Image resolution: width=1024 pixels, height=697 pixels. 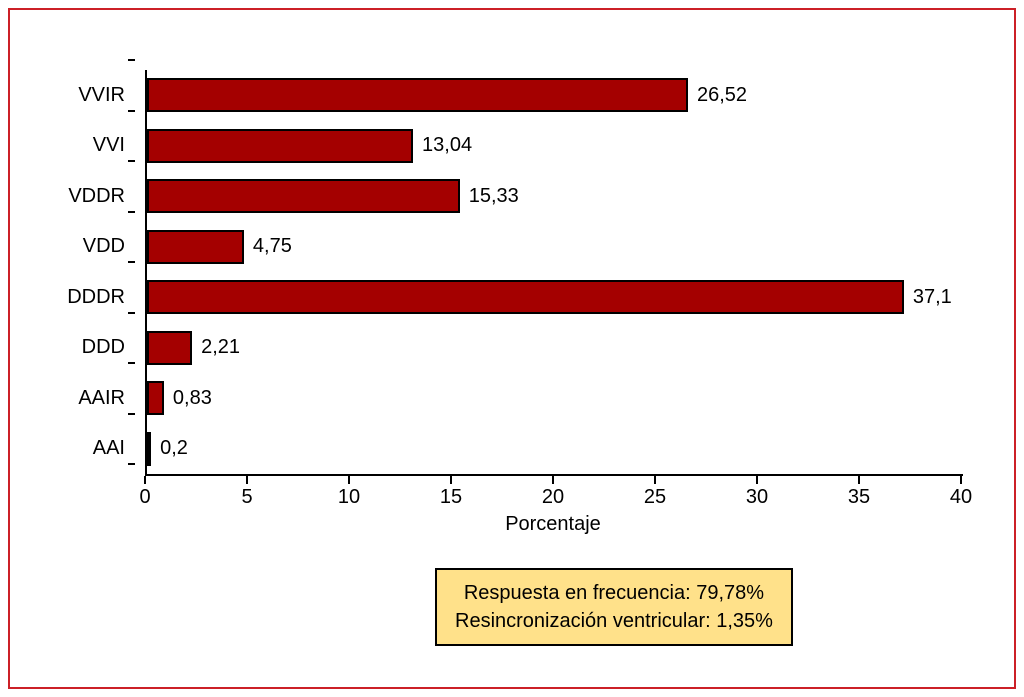 I want to click on bar-vddr, so click(x=303, y=196).